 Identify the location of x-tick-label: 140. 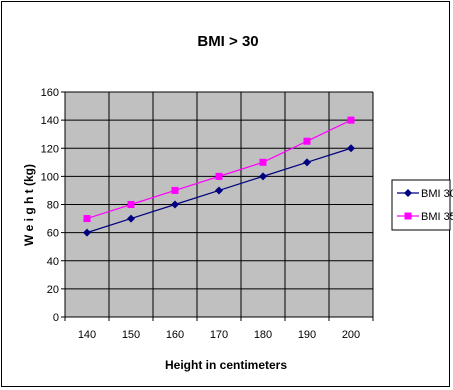
(87, 335).